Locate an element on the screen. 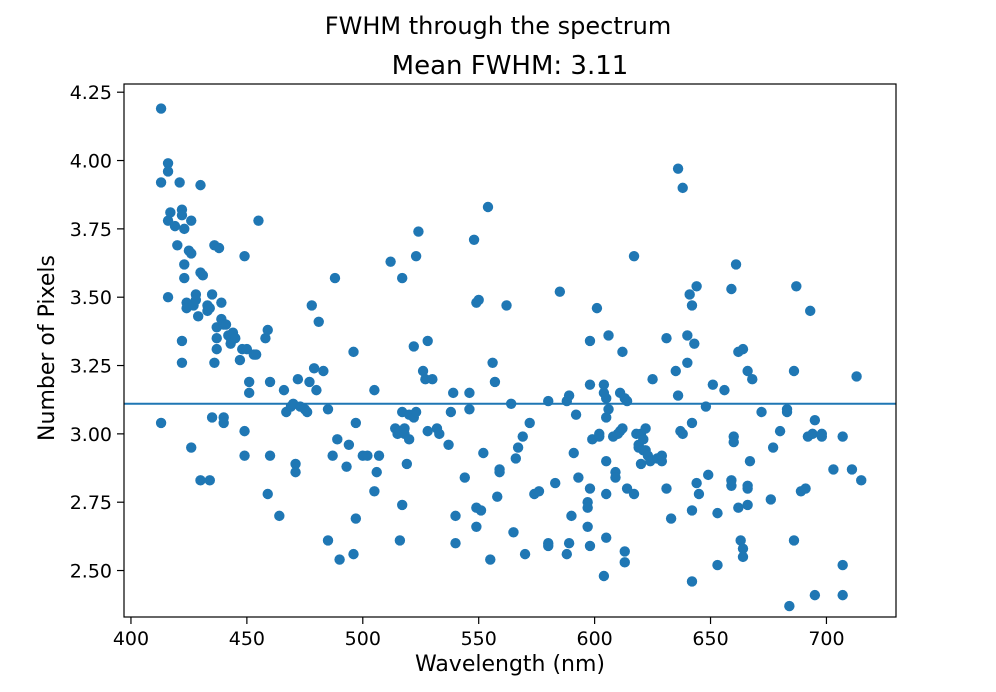 The image size is (996, 692). x-tick-label: 600 is located at coordinates (594, 639).